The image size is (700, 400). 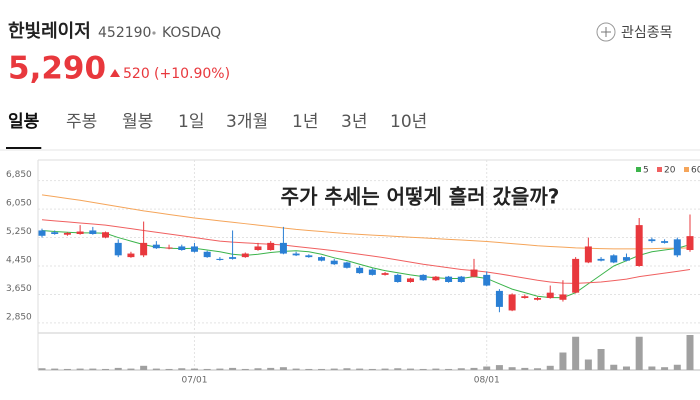 What do you see at coordinates (19, 232) in the screenshot?
I see `y-tick-label: 5,250` at bounding box center [19, 232].